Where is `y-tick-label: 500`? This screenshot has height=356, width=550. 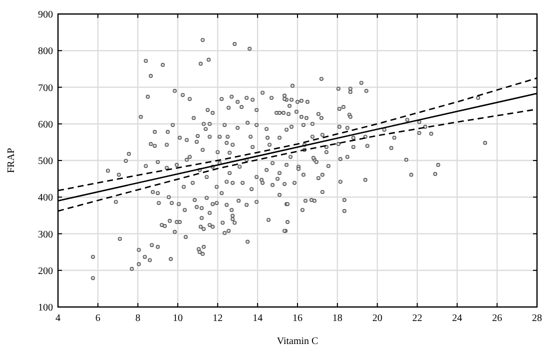
y-tick-label: 500 is located at coordinates (45, 161).